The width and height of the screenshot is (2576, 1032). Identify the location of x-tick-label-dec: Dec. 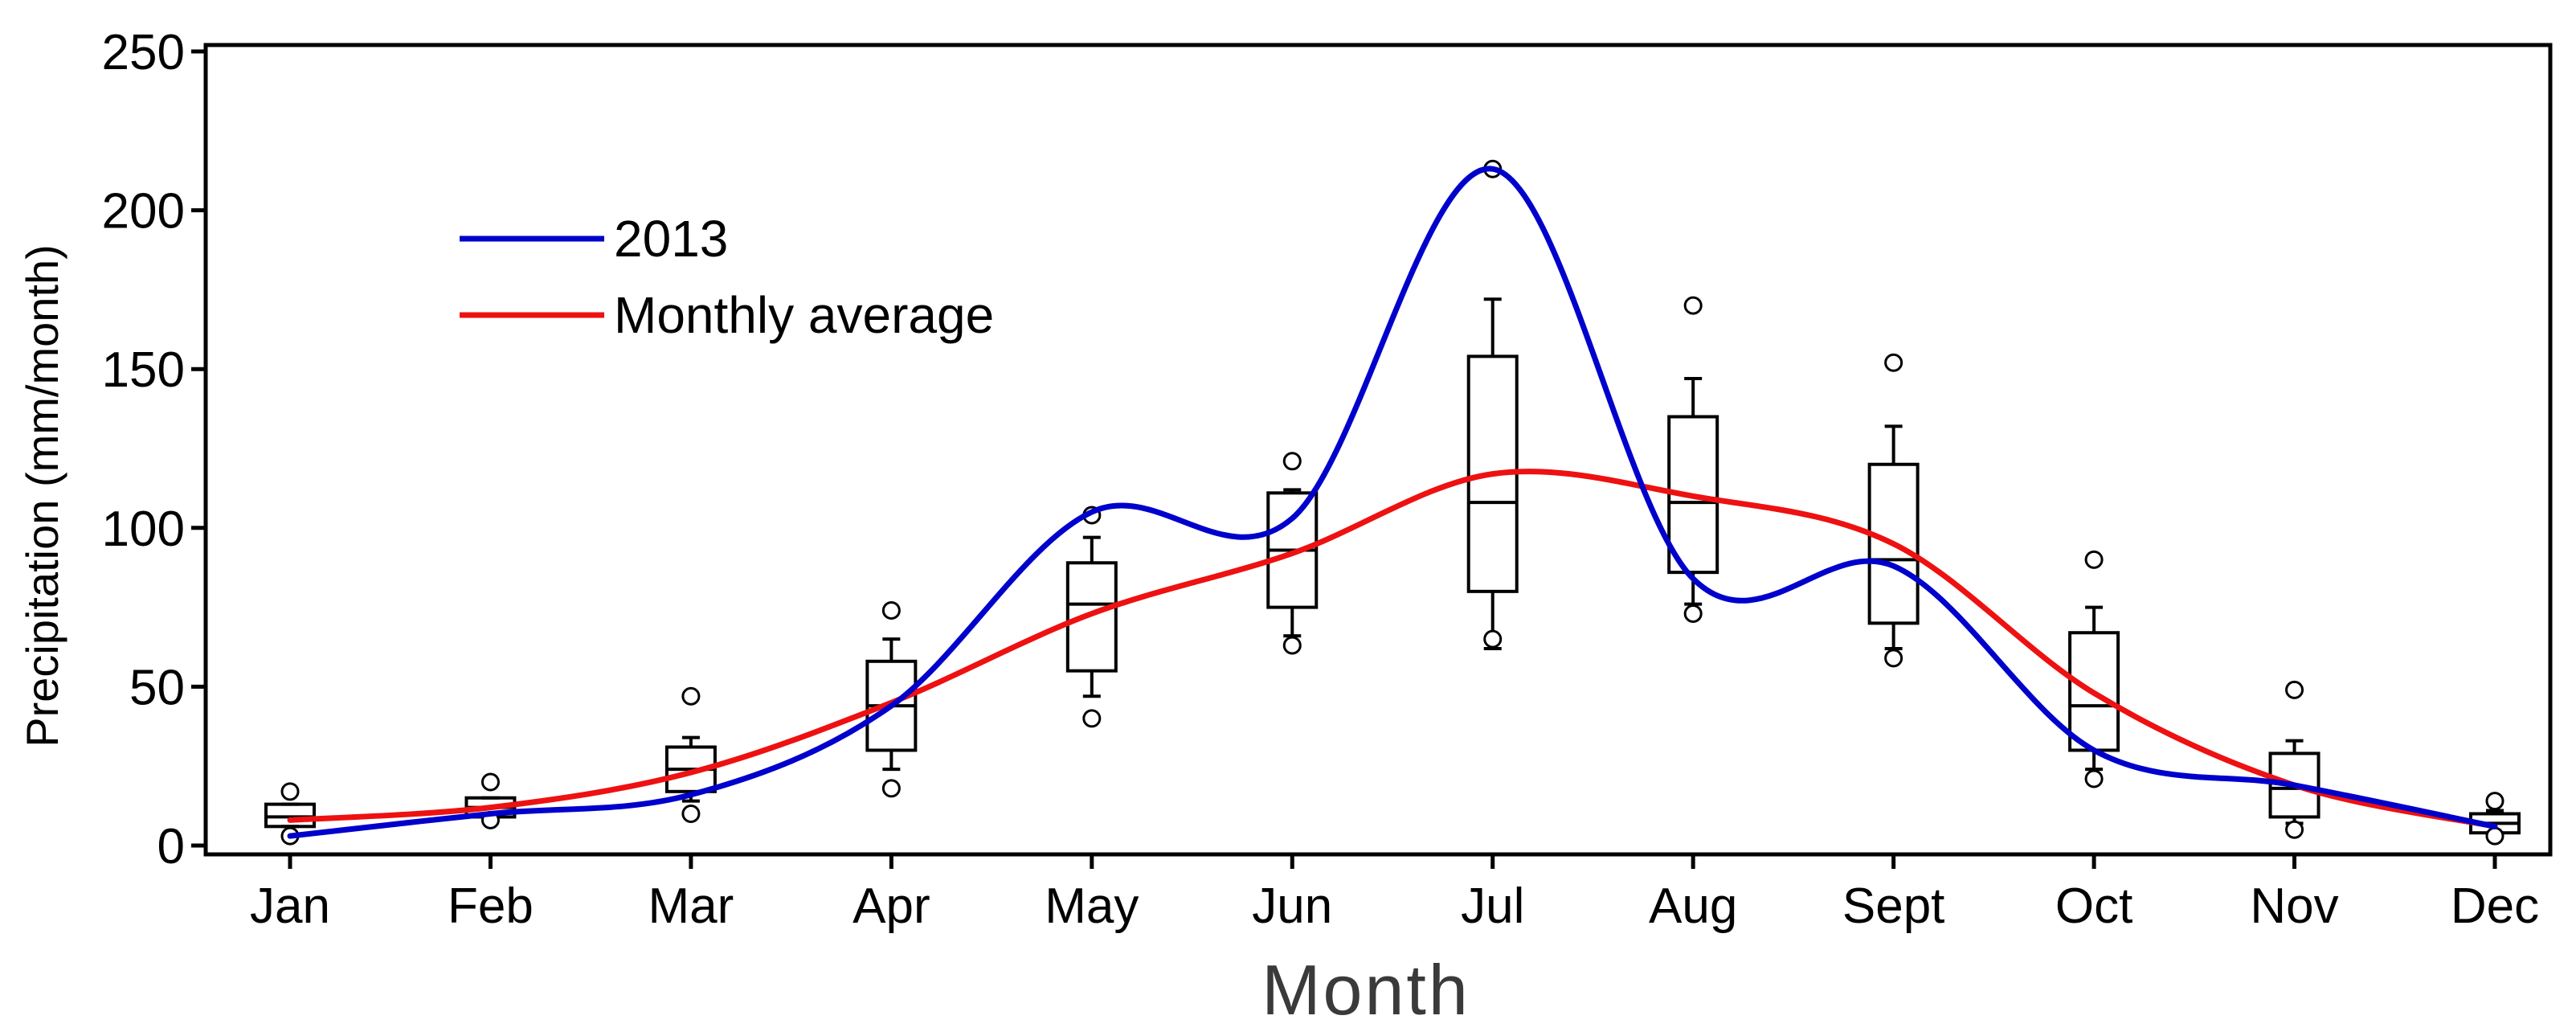
(2495, 906).